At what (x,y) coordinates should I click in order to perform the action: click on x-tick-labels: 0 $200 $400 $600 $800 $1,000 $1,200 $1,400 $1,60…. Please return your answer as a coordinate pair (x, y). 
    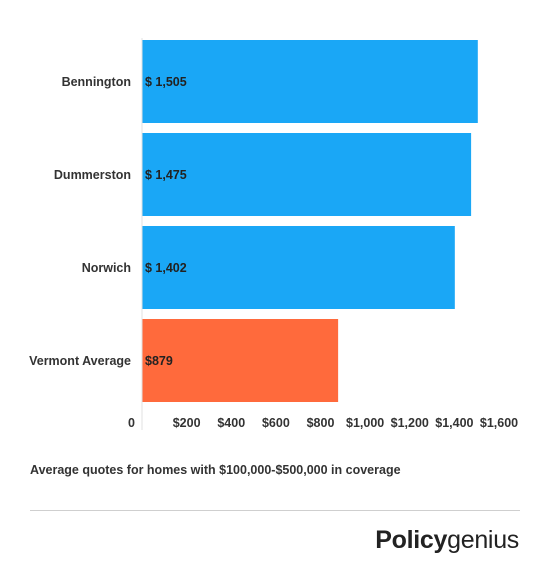
    Looking at the image, I should click on (323, 423).